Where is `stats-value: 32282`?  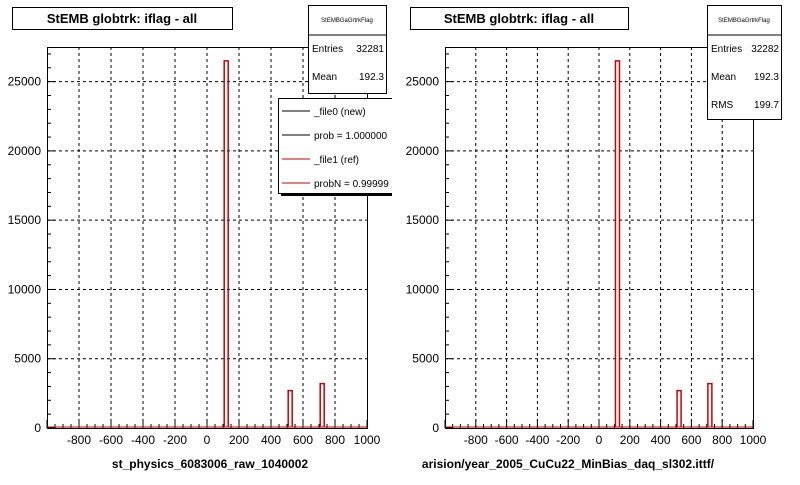
stats-value: 32282 is located at coordinates (765, 49).